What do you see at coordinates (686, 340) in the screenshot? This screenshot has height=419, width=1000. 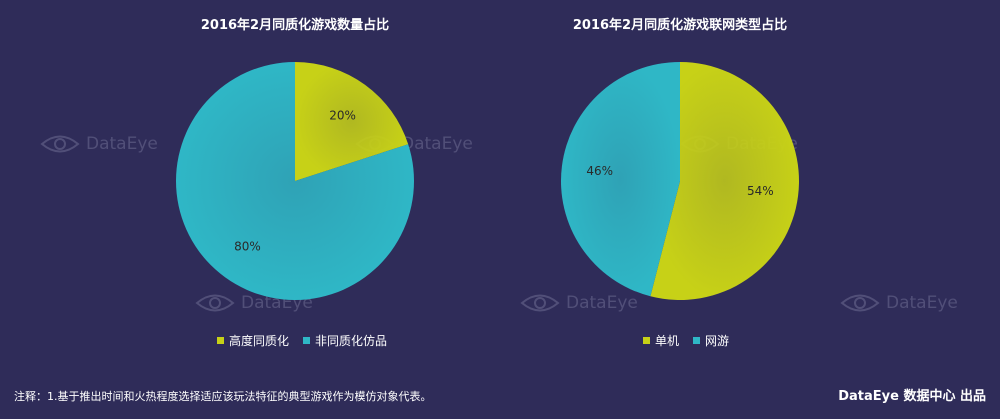 I see `legend-right: 单机 网游` at bounding box center [686, 340].